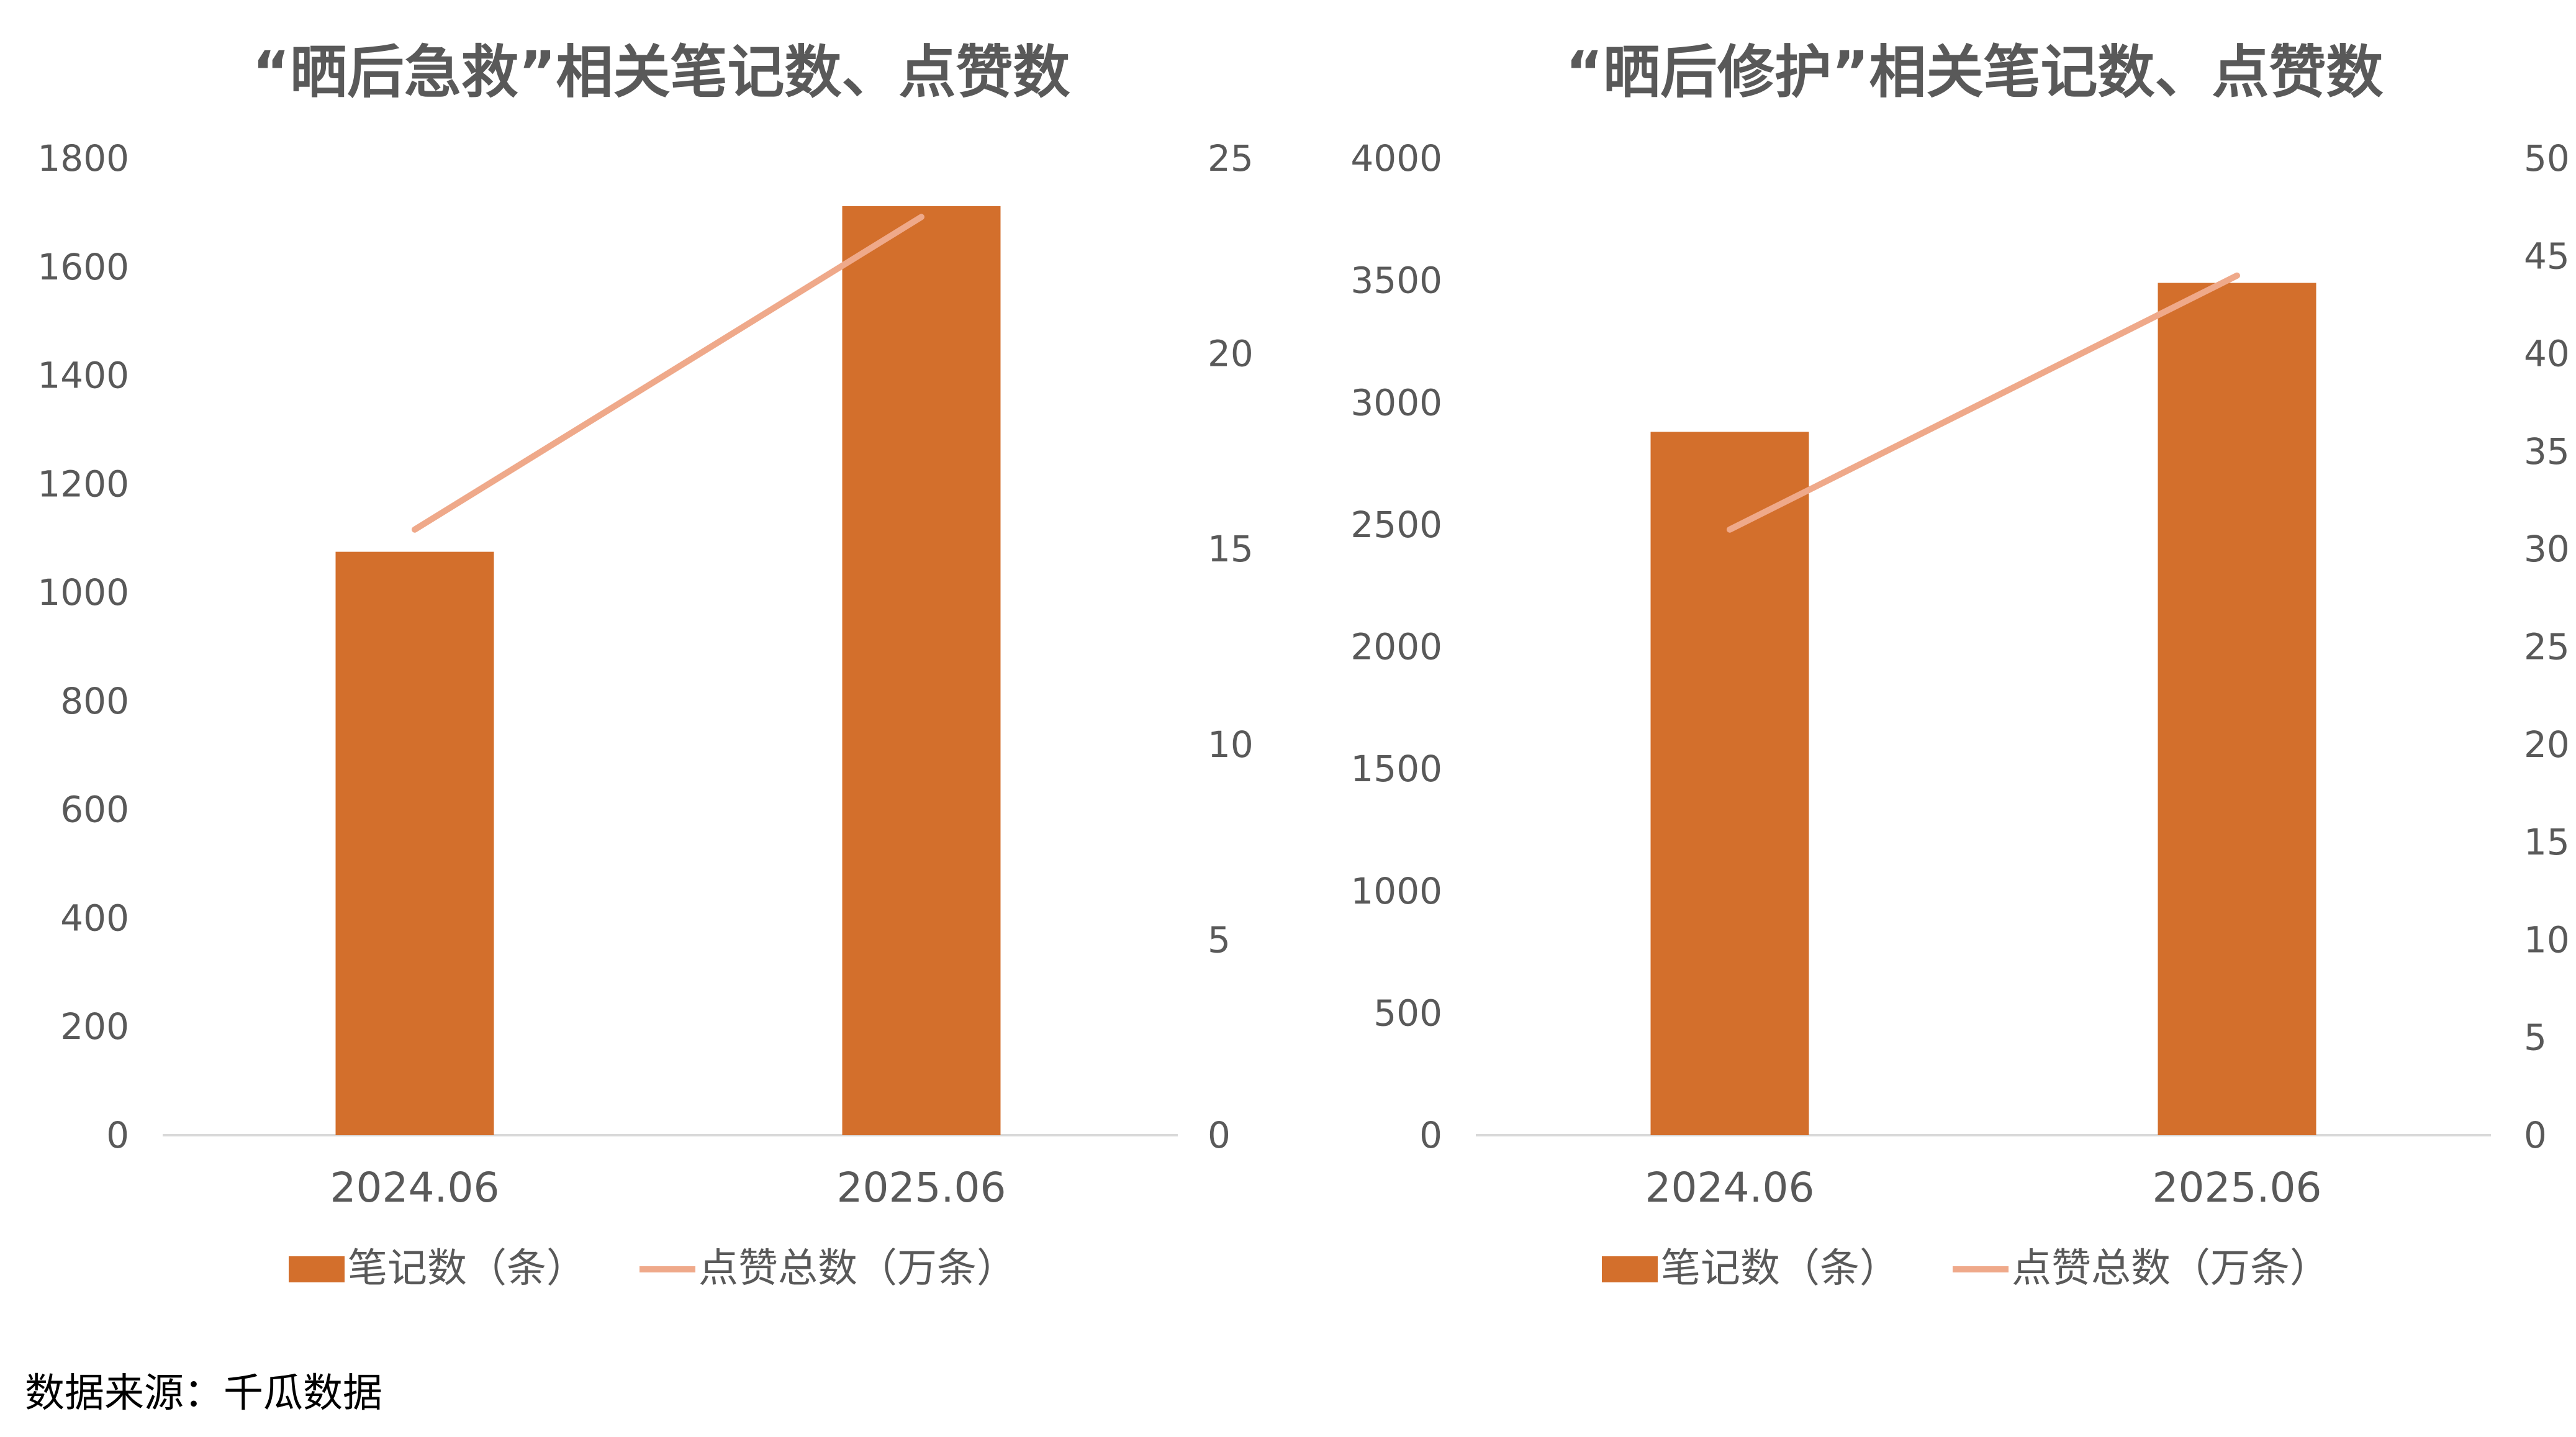 Image resolution: width=2576 pixels, height=1437 pixels. I want to click on left-axis-tick-label: 1600, so click(83, 267).